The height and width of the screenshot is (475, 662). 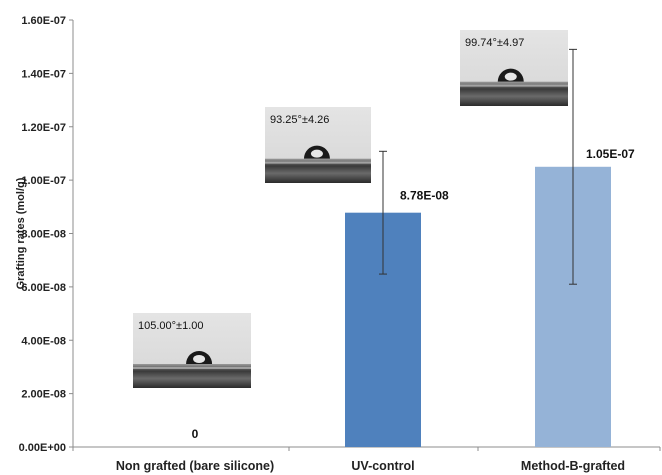 I want to click on contact-angle-label: 99.74°±4.97, so click(x=494, y=43).